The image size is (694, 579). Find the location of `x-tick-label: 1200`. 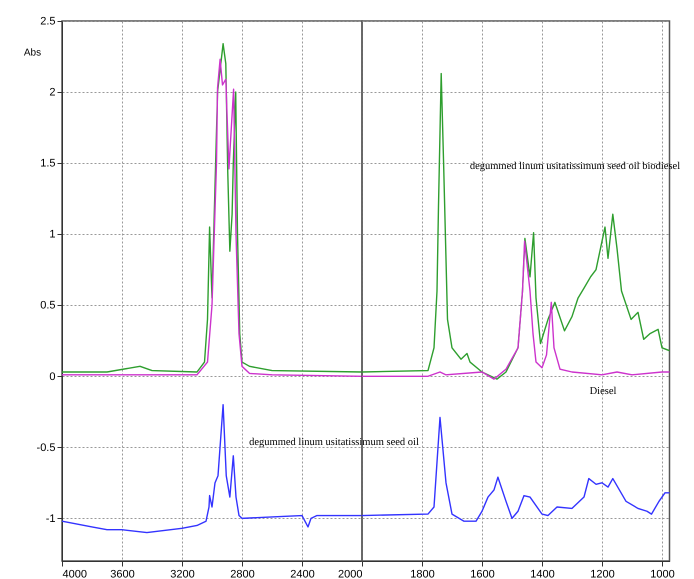

x-tick-label: 1200 is located at coordinates (602, 573).